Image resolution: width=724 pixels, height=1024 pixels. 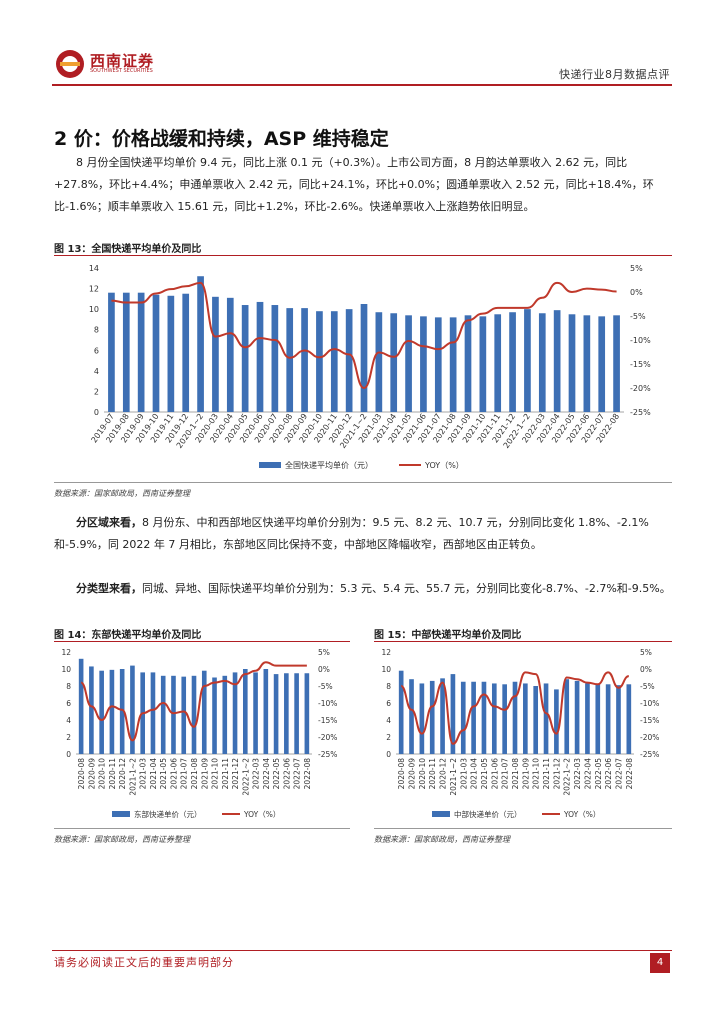 I want to click on figure-13-rule, so click(x=363, y=255).